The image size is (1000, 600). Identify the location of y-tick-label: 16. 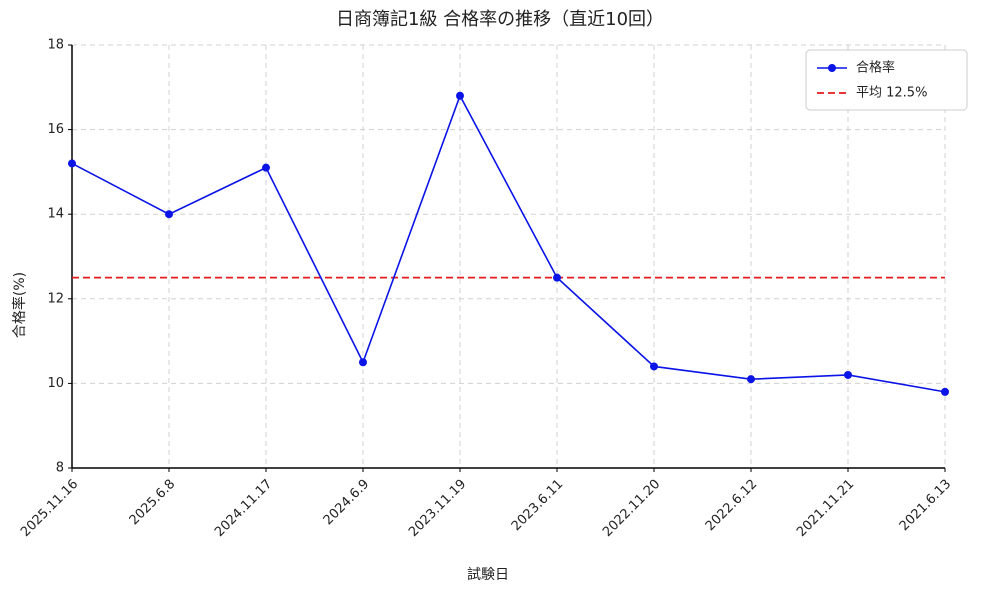
(55, 129).